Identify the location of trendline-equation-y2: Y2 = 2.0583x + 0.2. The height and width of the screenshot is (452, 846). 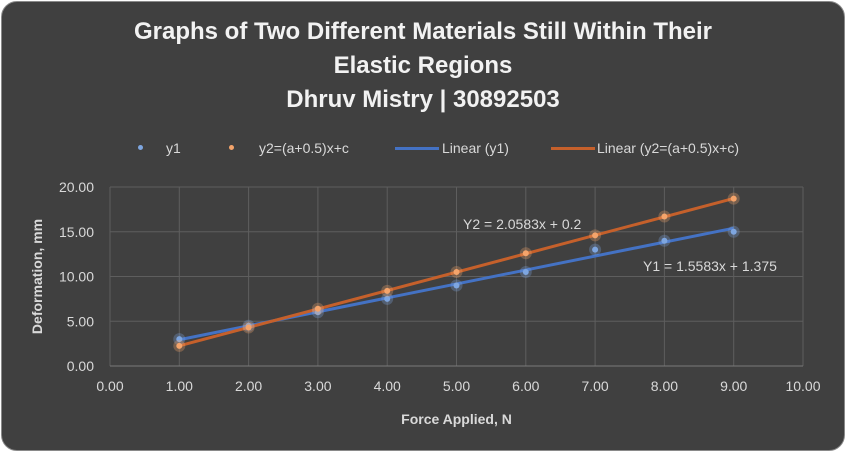
(522, 224).